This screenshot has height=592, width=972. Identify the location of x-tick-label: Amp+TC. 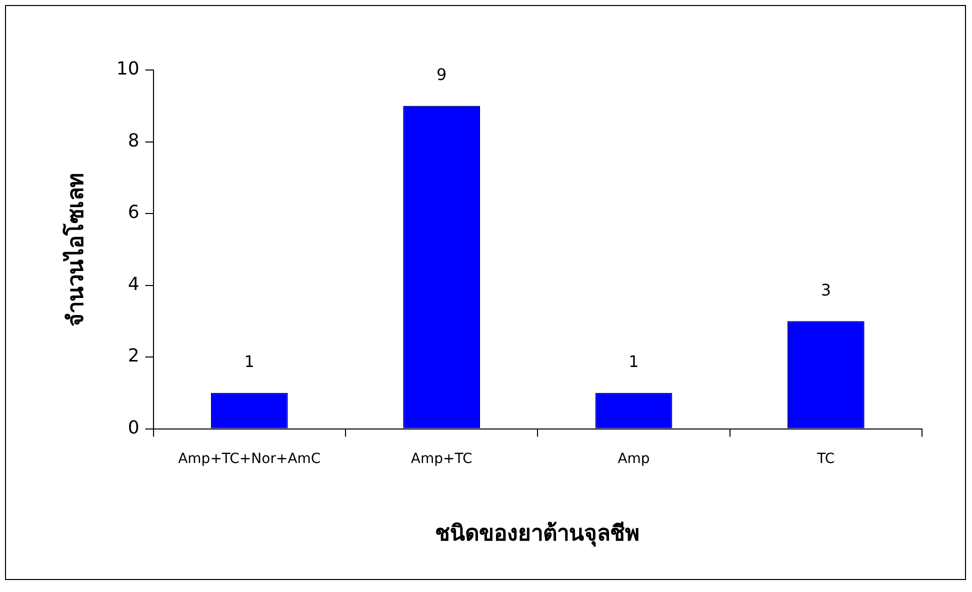
(441, 458).